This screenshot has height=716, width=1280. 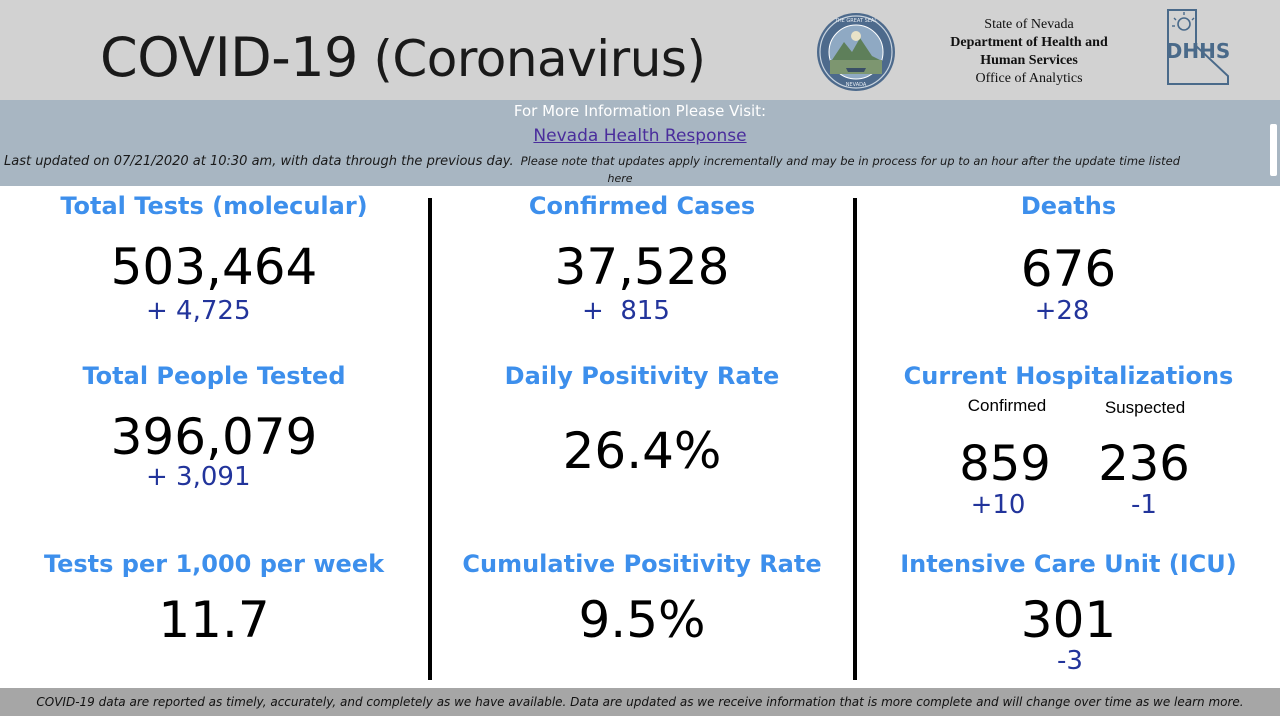 What do you see at coordinates (642, 451) in the screenshot?
I see `daily-positivity-value: 26.4%` at bounding box center [642, 451].